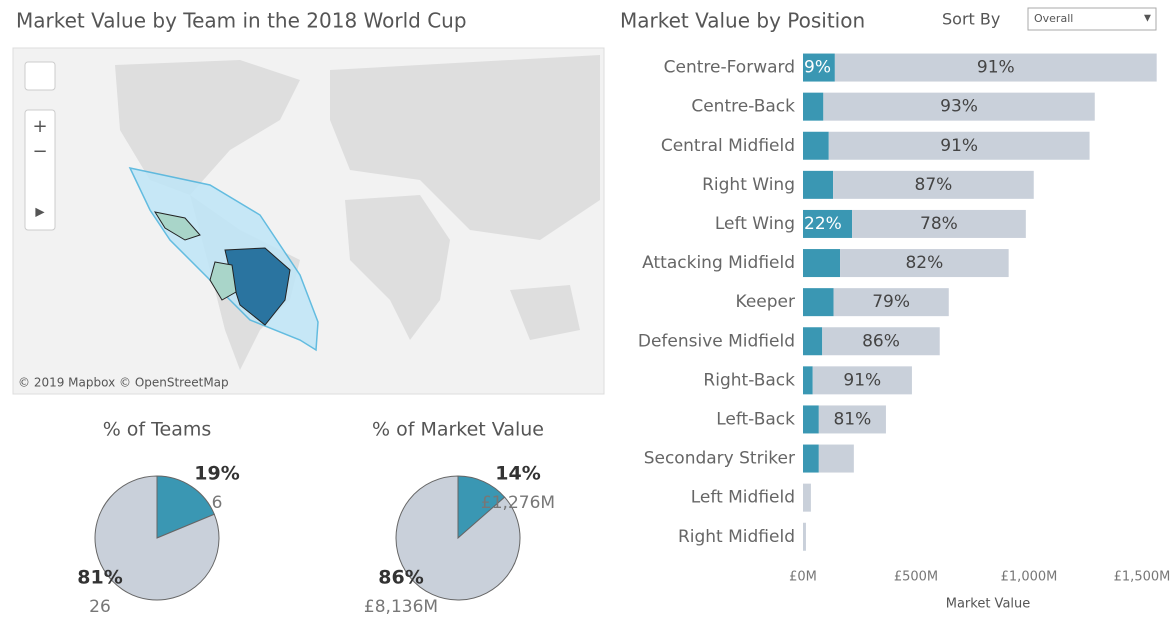  Describe the element at coordinates (401, 607) in the screenshot. I see `pie-value-label: £8,136M` at that location.